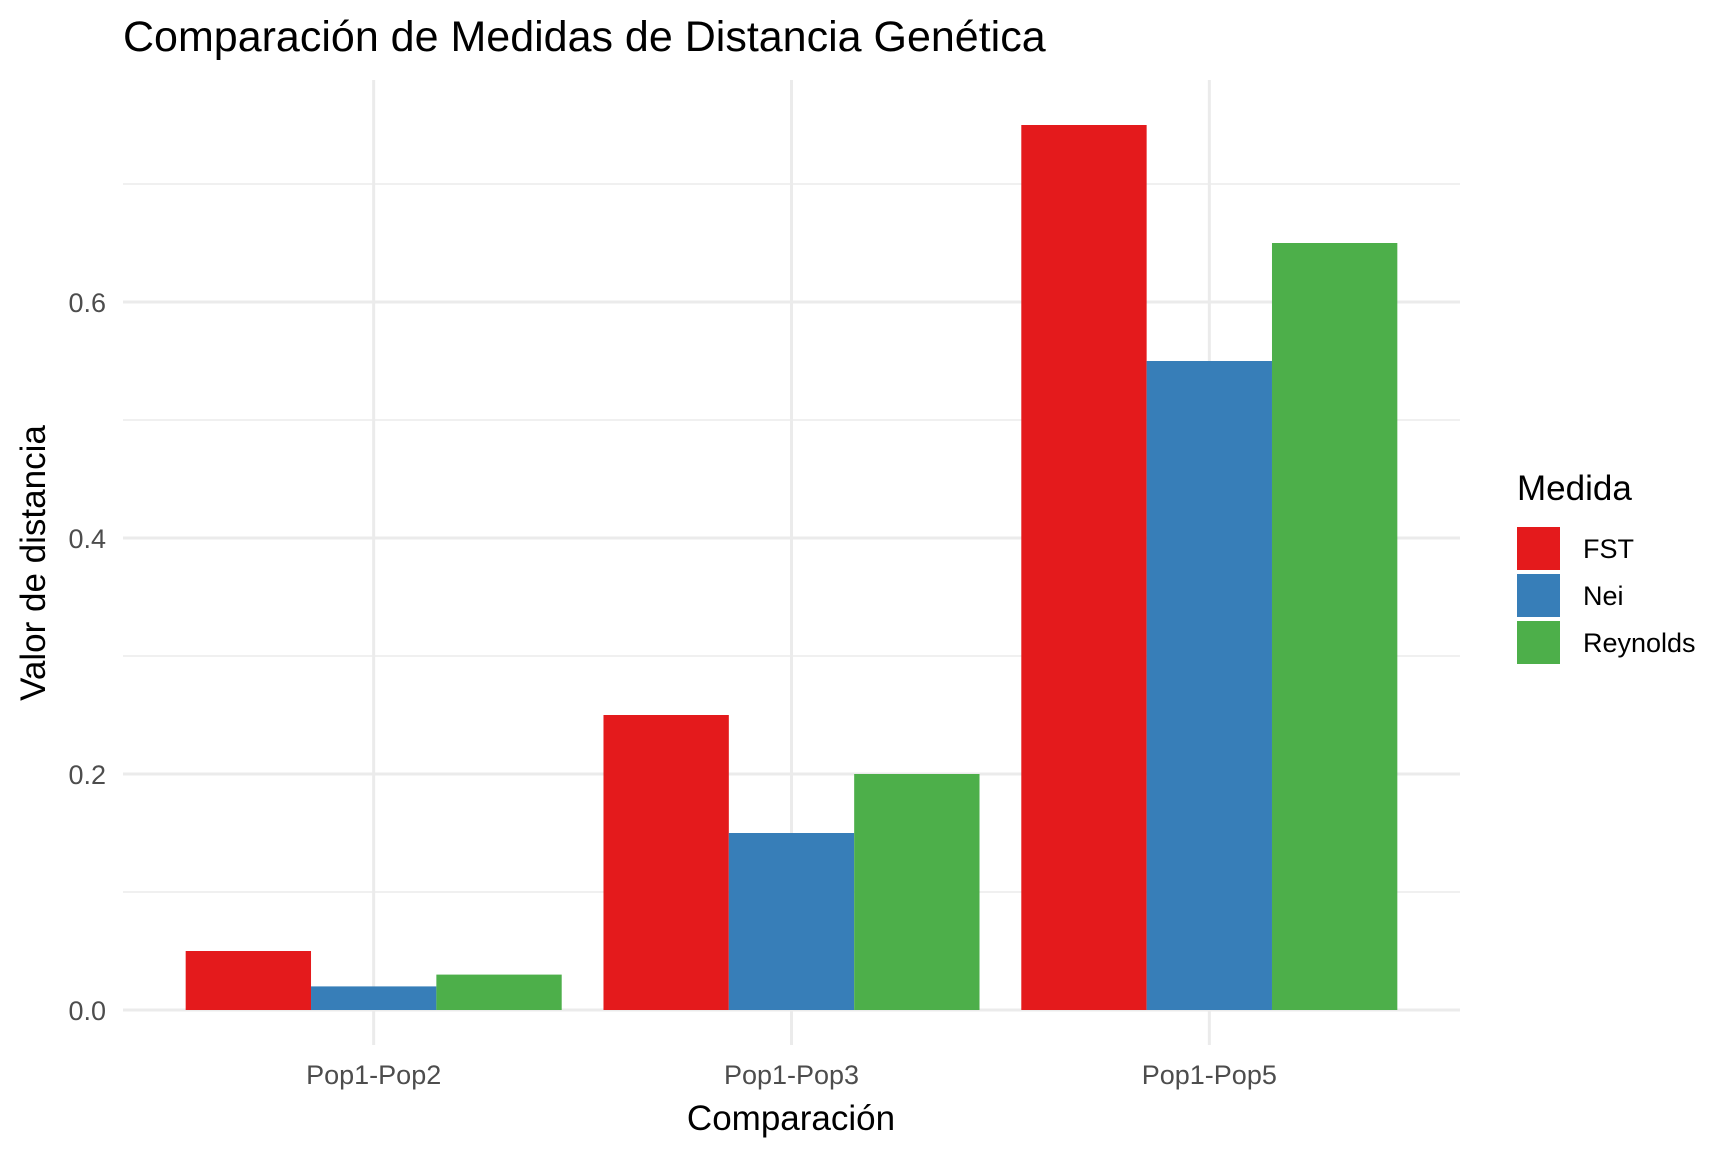 This screenshot has width=1728, height=1152. What do you see at coordinates (1209, 1075) in the screenshot?
I see `x-tick-label: Pop1-Pop5` at bounding box center [1209, 1075].